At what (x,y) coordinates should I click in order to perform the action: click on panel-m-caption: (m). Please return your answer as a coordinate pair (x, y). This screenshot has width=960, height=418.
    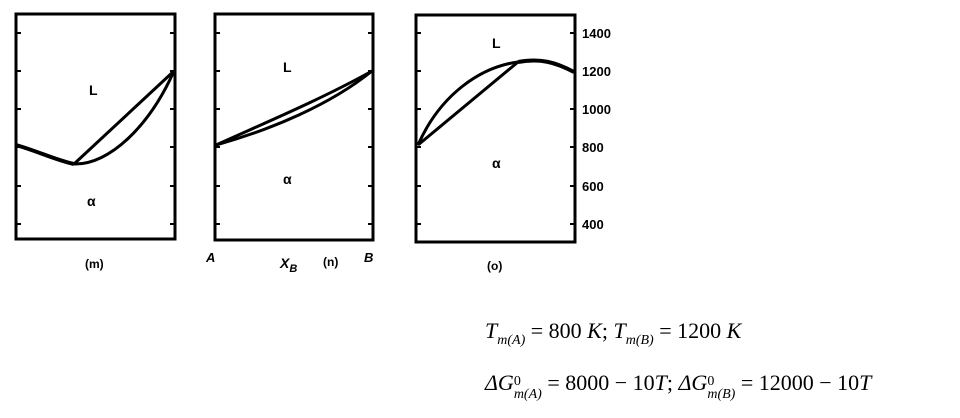
    Looking at the image, I should click on (94, 264).